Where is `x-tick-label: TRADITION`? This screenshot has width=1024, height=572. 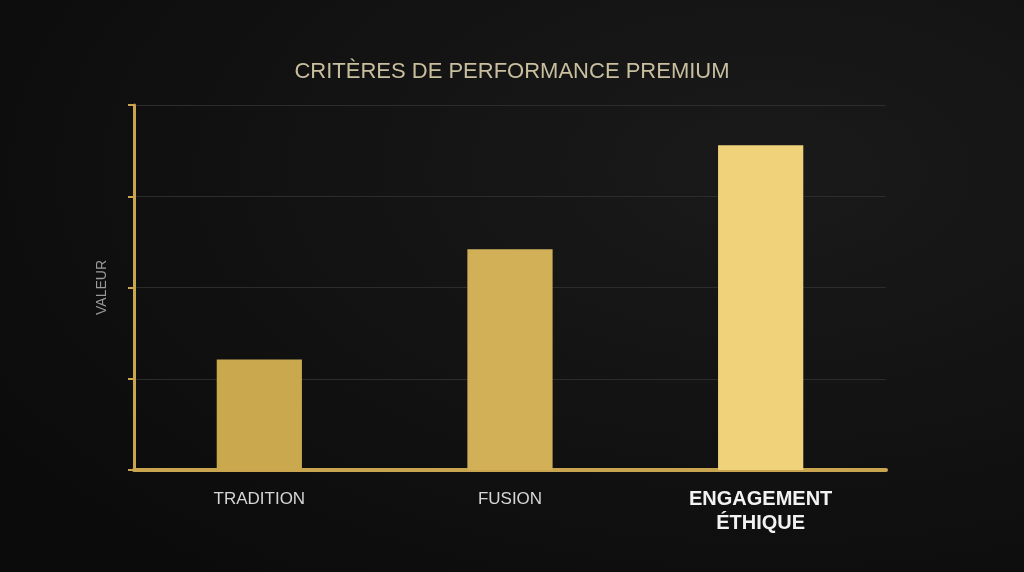 x-tick-label: TRADITION is located at coordinates (259, 498).